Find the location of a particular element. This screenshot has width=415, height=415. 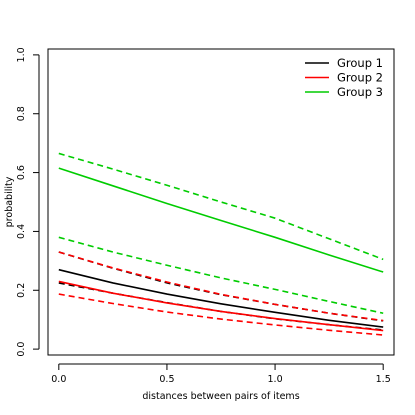

group-1-lower-bound-line is located at coordinates (221, 306).